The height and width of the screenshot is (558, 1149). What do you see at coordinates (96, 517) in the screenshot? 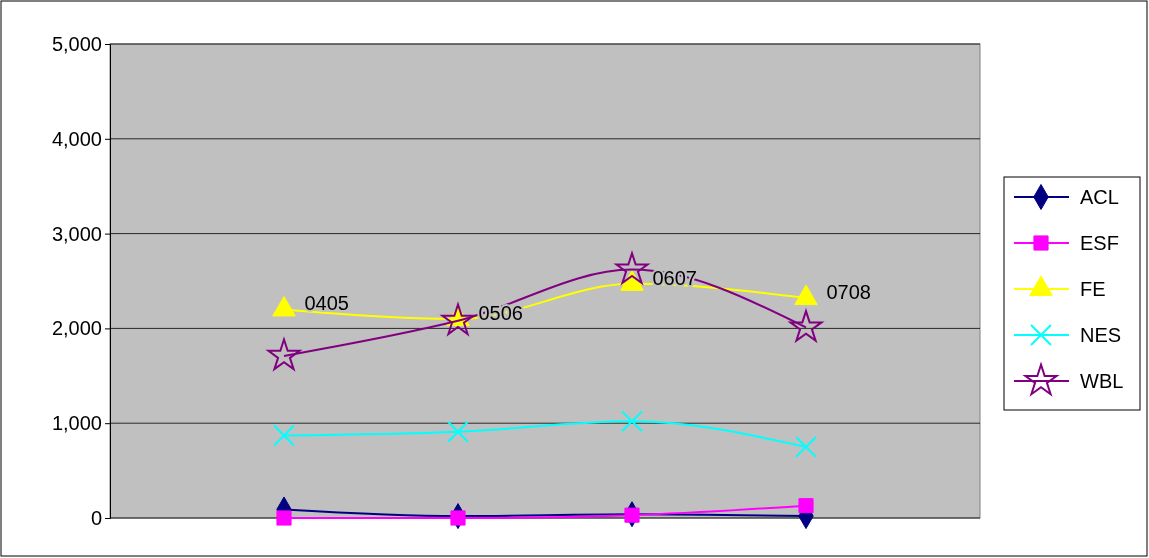
I see `y-tick-label: 0` at bounding box center [96, 517].